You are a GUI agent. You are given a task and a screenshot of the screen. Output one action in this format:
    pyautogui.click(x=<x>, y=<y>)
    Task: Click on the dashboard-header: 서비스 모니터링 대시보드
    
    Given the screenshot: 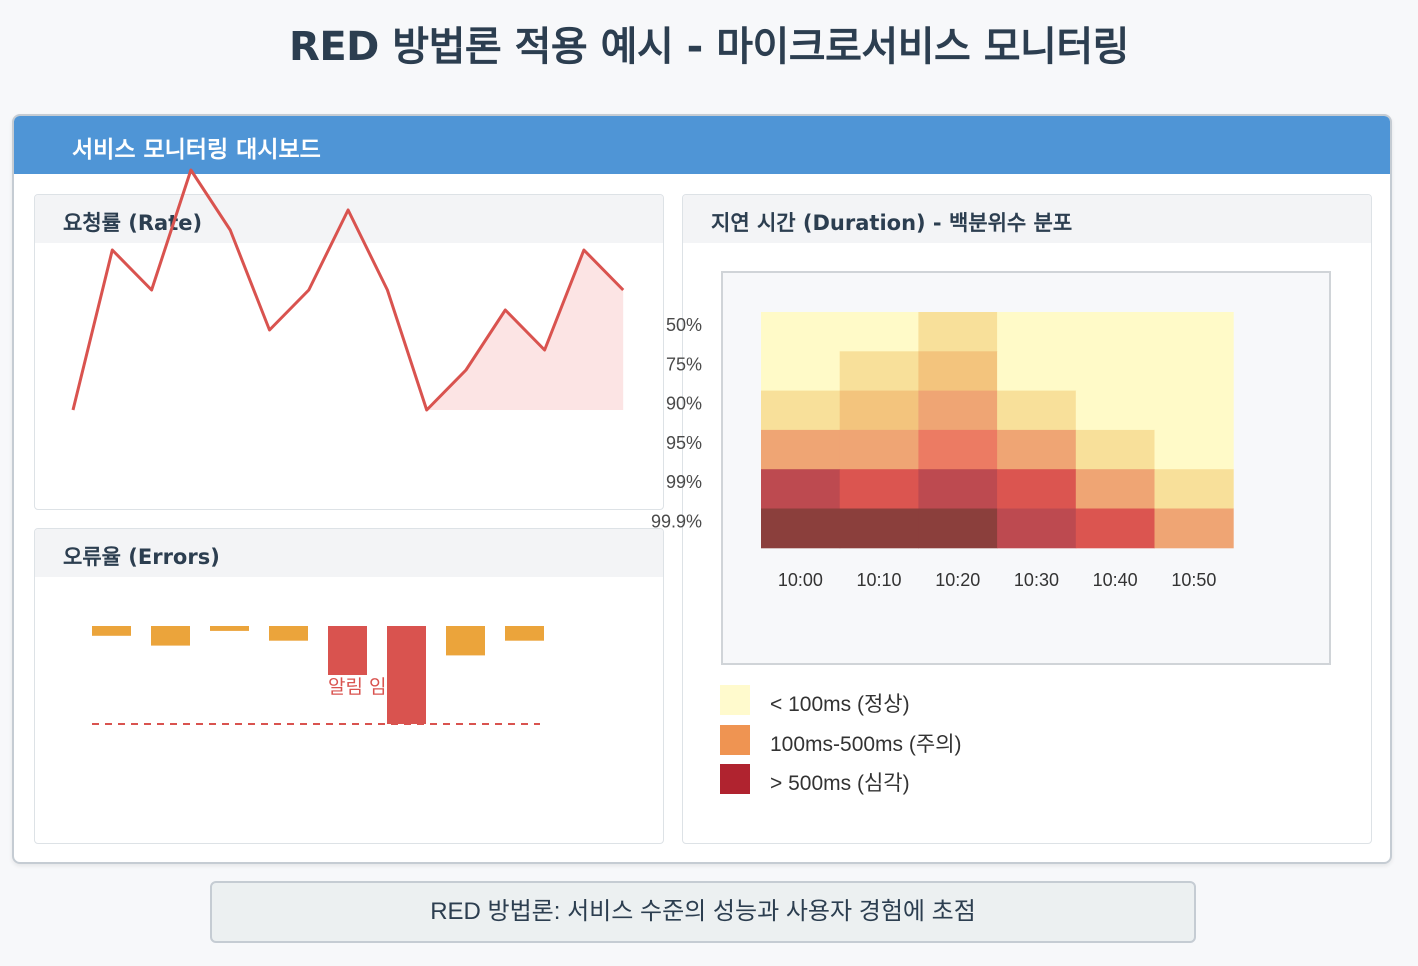 What is the action you would take?
    pyautogui.click(x=702, y=145)
    